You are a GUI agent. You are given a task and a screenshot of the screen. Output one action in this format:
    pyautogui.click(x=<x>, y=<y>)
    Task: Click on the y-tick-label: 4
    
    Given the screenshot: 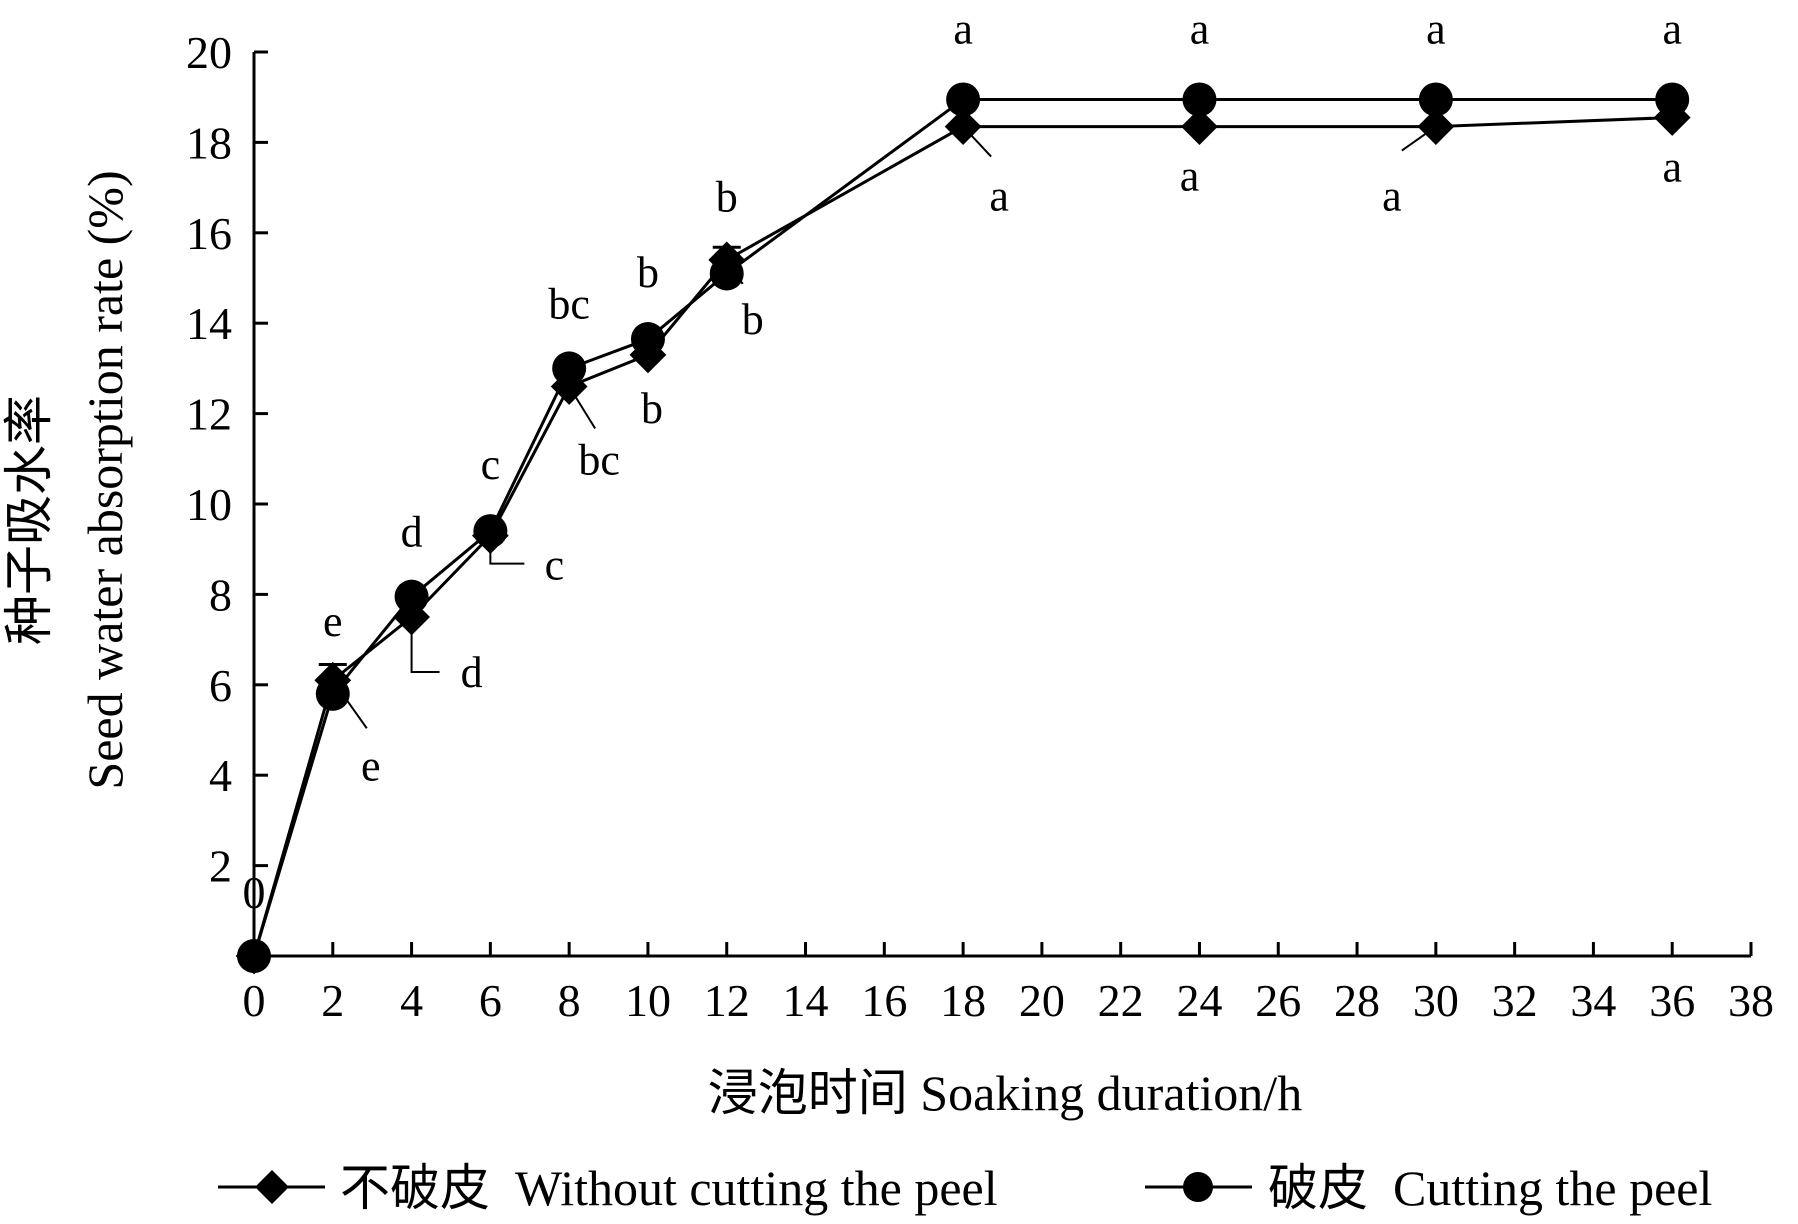 What is the action you would take?
    pyautogui.click(x=220, y=775)
    